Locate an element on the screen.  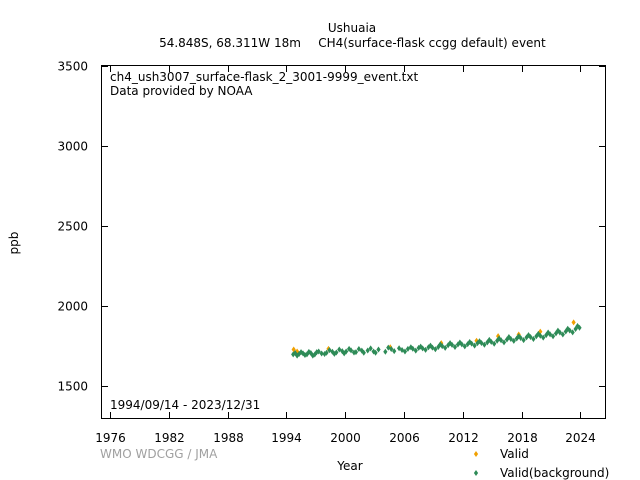
x-tick-label: 1976 is located at coordinates (110, 438).